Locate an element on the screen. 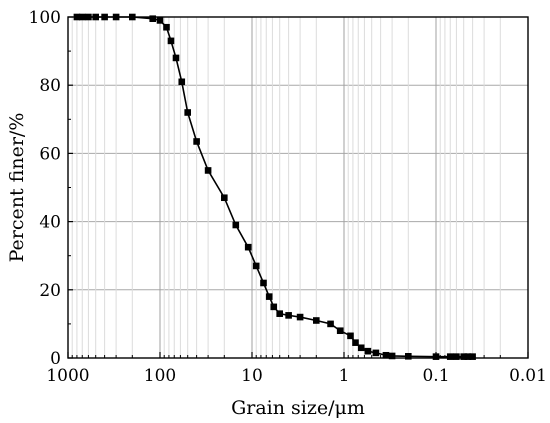 Image resolution: width=550 pixels, height=423 pixels. x-tick-label: 1 is located at coordinates (344, 376).